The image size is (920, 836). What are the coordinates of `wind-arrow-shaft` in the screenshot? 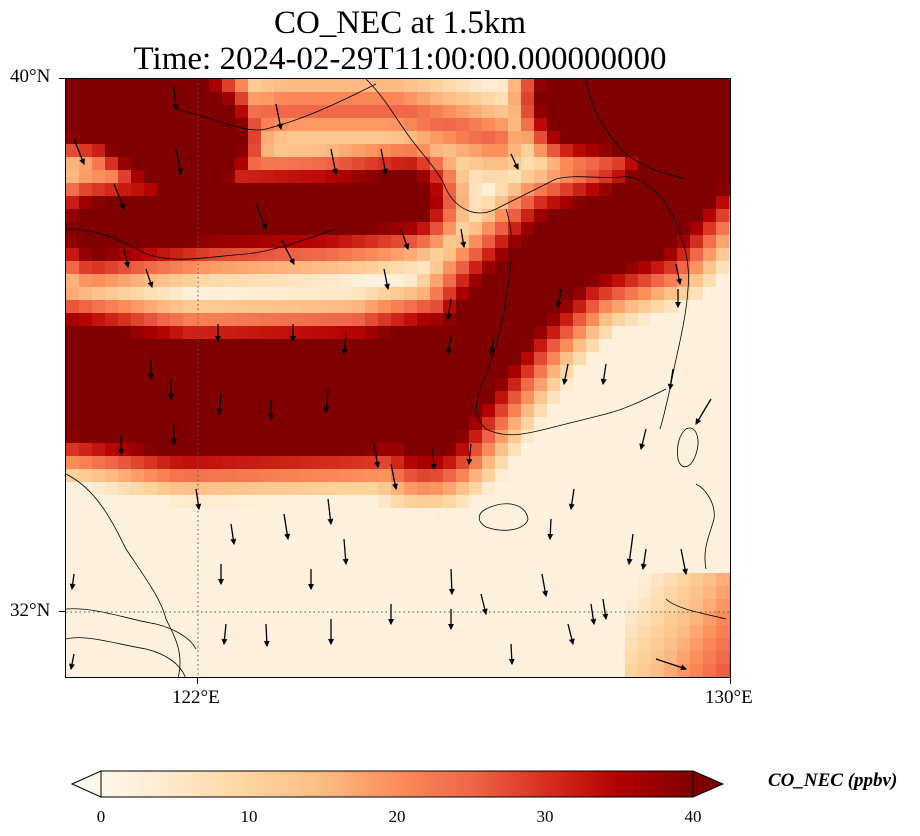 It's located at (631, 549).